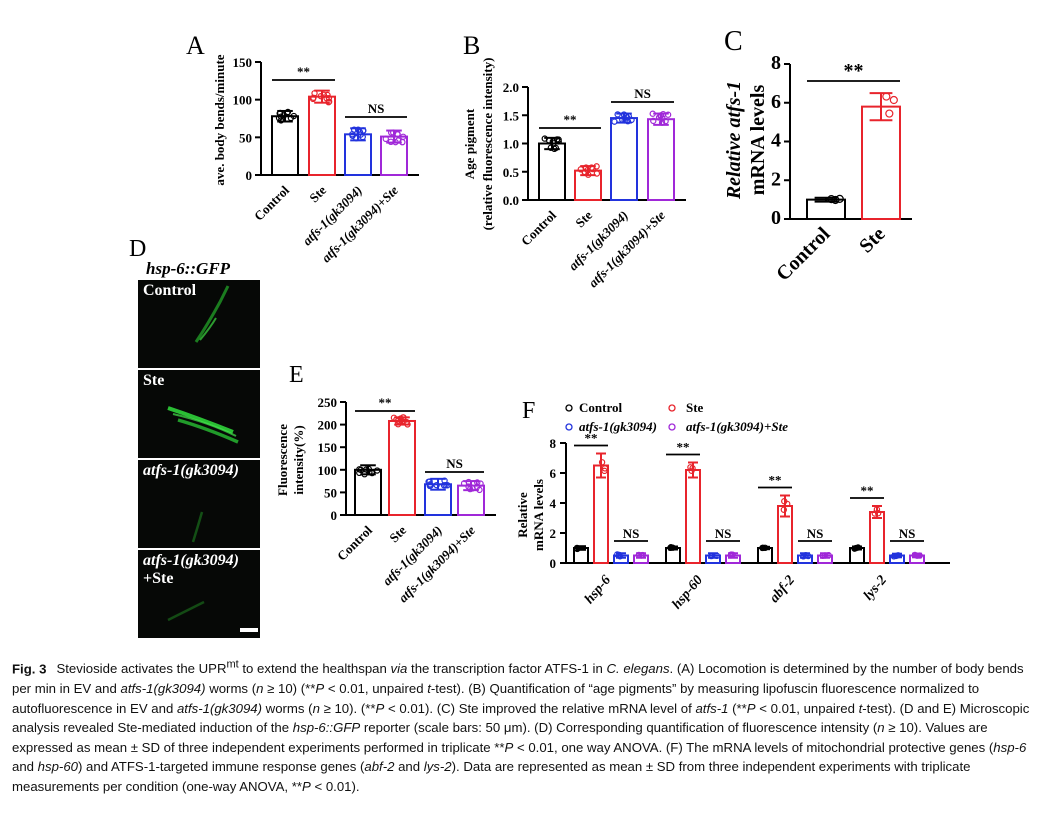 This screenshot has height=822, width=1059. I want to click on worm-image-ste, so click(203, 425).